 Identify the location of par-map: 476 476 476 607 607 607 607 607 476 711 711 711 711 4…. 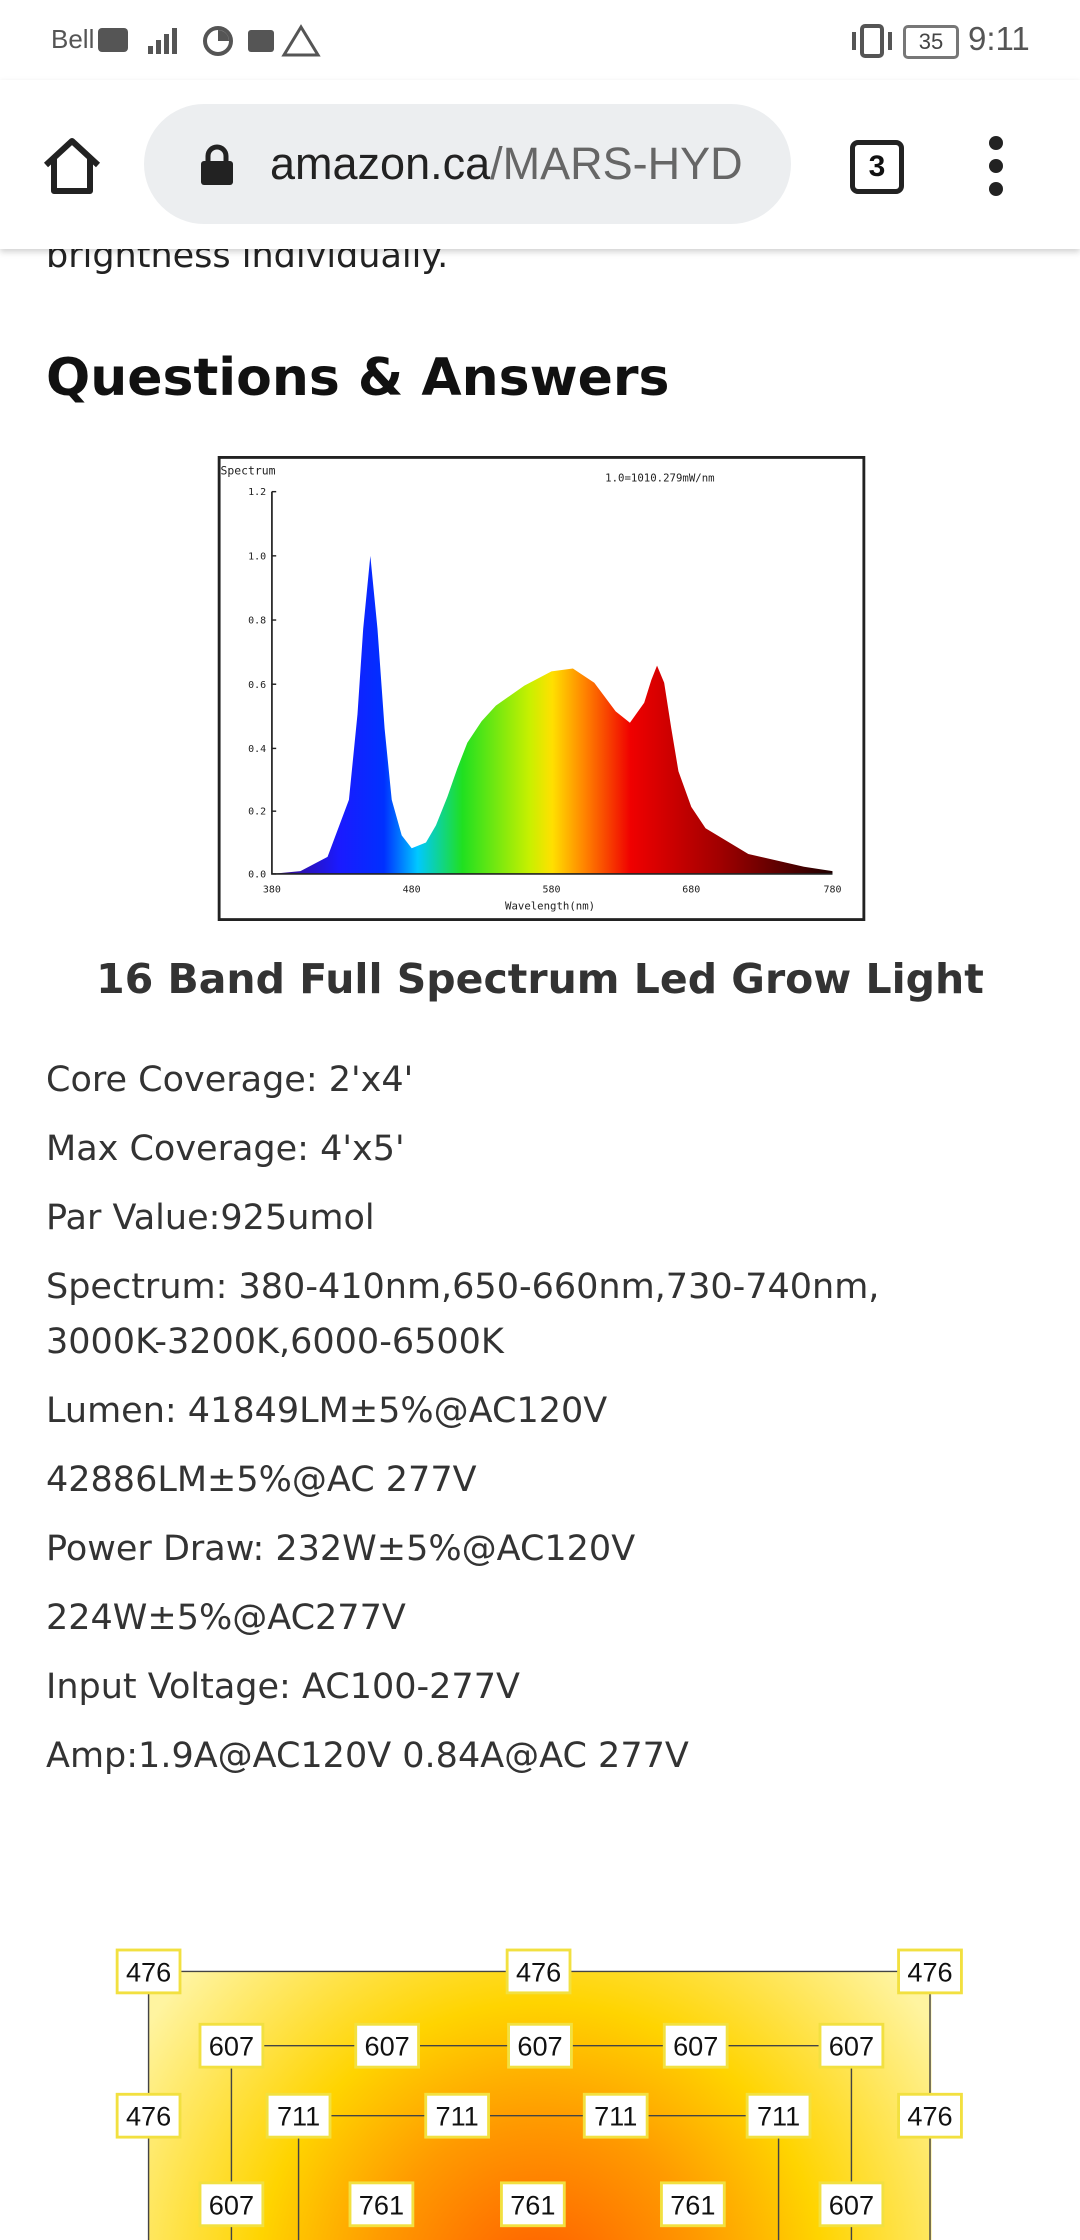
(539, 2094).